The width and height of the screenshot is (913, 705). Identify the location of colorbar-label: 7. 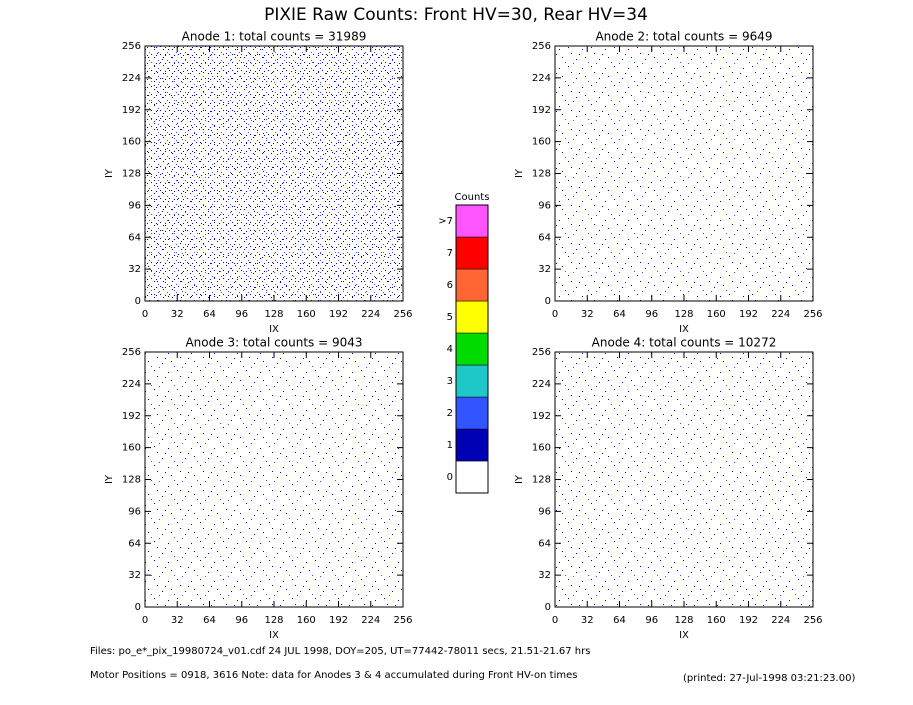
(450, 253).